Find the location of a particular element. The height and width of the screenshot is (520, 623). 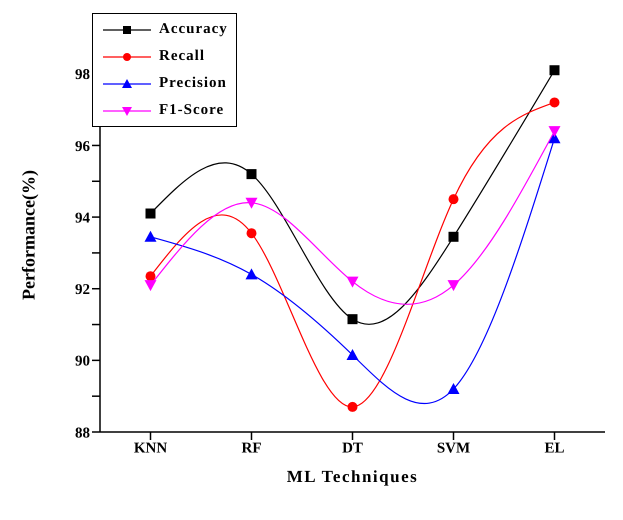

legend-label: Recall is located at coordinates (182, 56).